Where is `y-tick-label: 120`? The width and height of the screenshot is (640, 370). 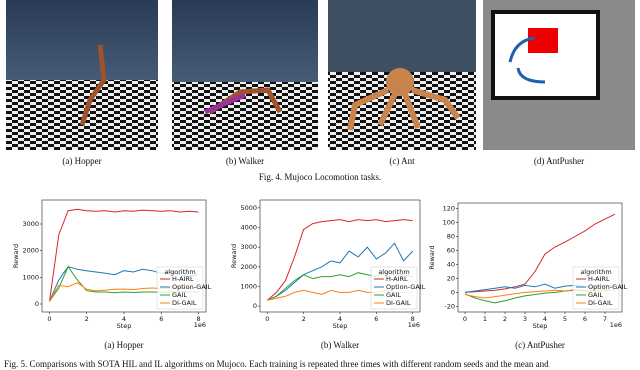
y-tick-label: 120 is located at coordinates (449, 209).